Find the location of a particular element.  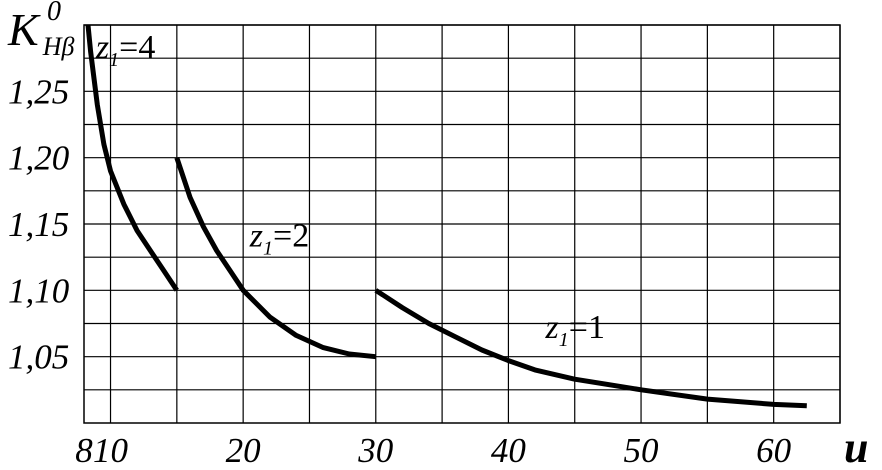

x-tick-label: 20 is located at coordinates (244, 450).